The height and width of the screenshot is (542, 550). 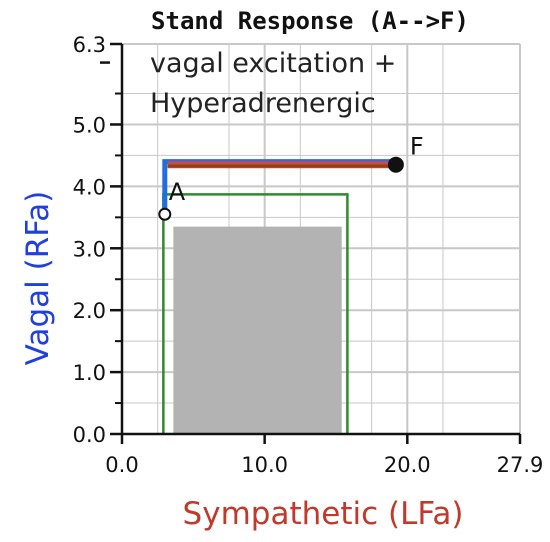 What do you see at coordinates (323, 514) in the screenshot?
I see `x-axis-label: Sympathetic (LFa)` at bounding box center [323, 514].